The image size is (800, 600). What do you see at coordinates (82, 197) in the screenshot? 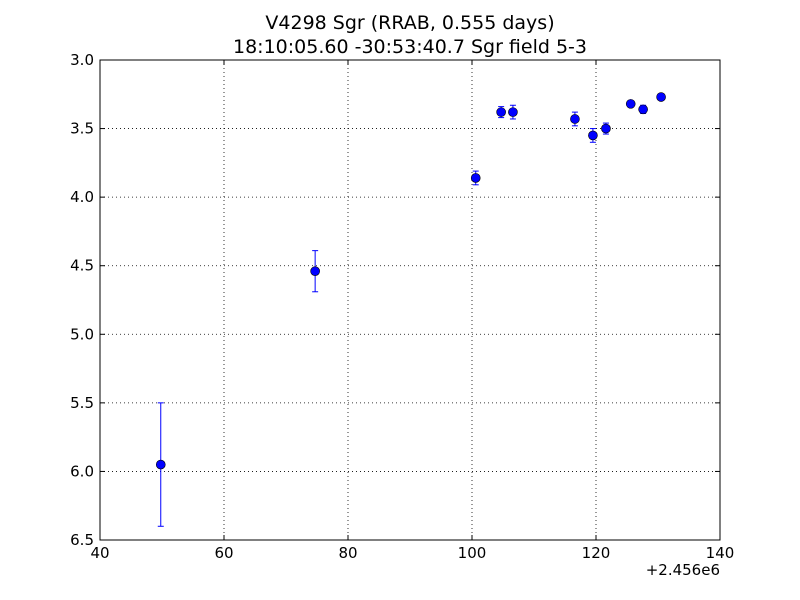
I see `y-tick-label: 4.0` at bounding box center [82, 197].